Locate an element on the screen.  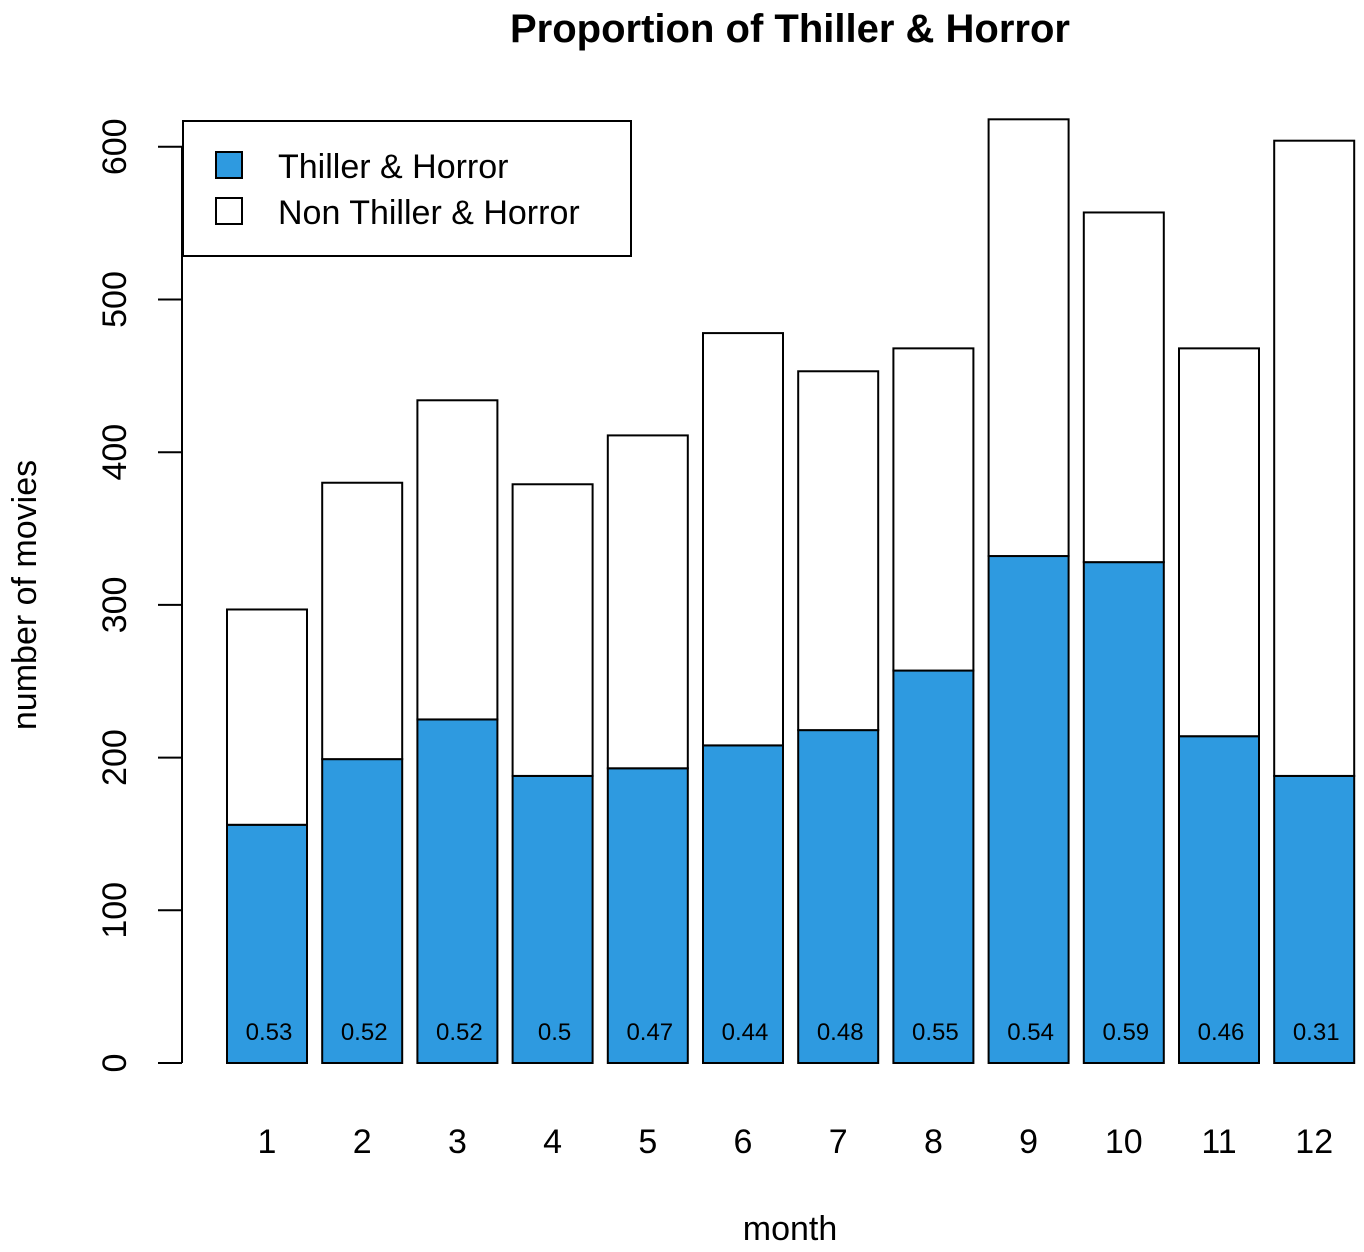
y-tick-label: 500 is located at coordinates (115, 299).